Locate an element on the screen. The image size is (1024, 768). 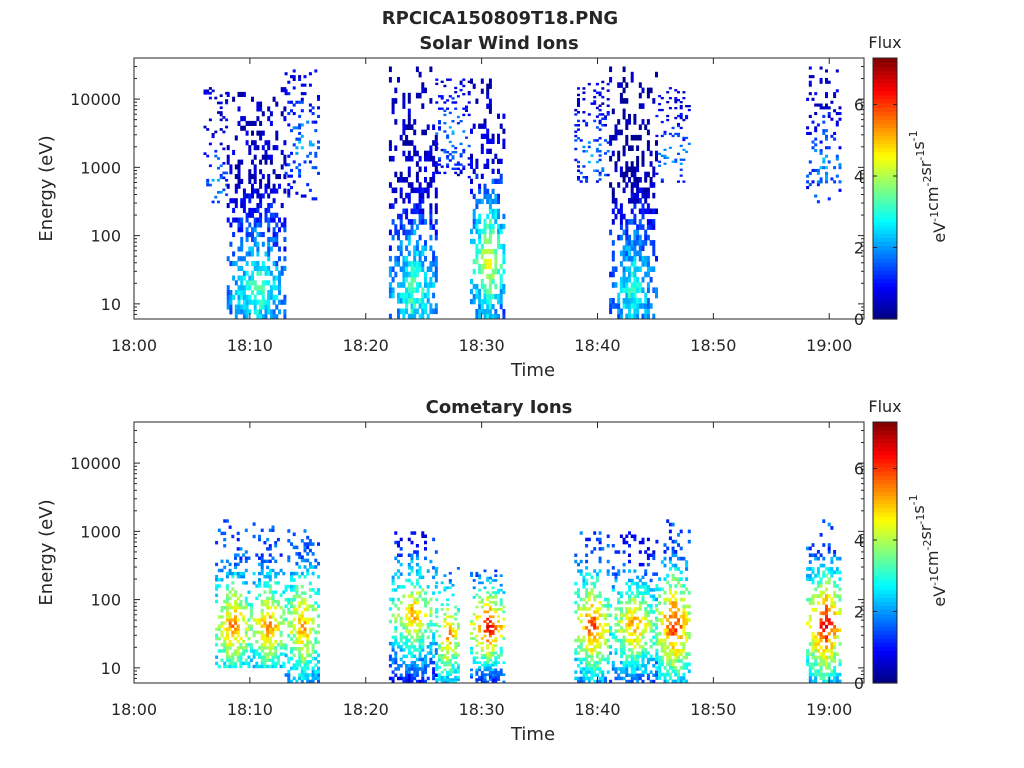
colorbar-tick-label: 4 is located at coordinates (859, 540).